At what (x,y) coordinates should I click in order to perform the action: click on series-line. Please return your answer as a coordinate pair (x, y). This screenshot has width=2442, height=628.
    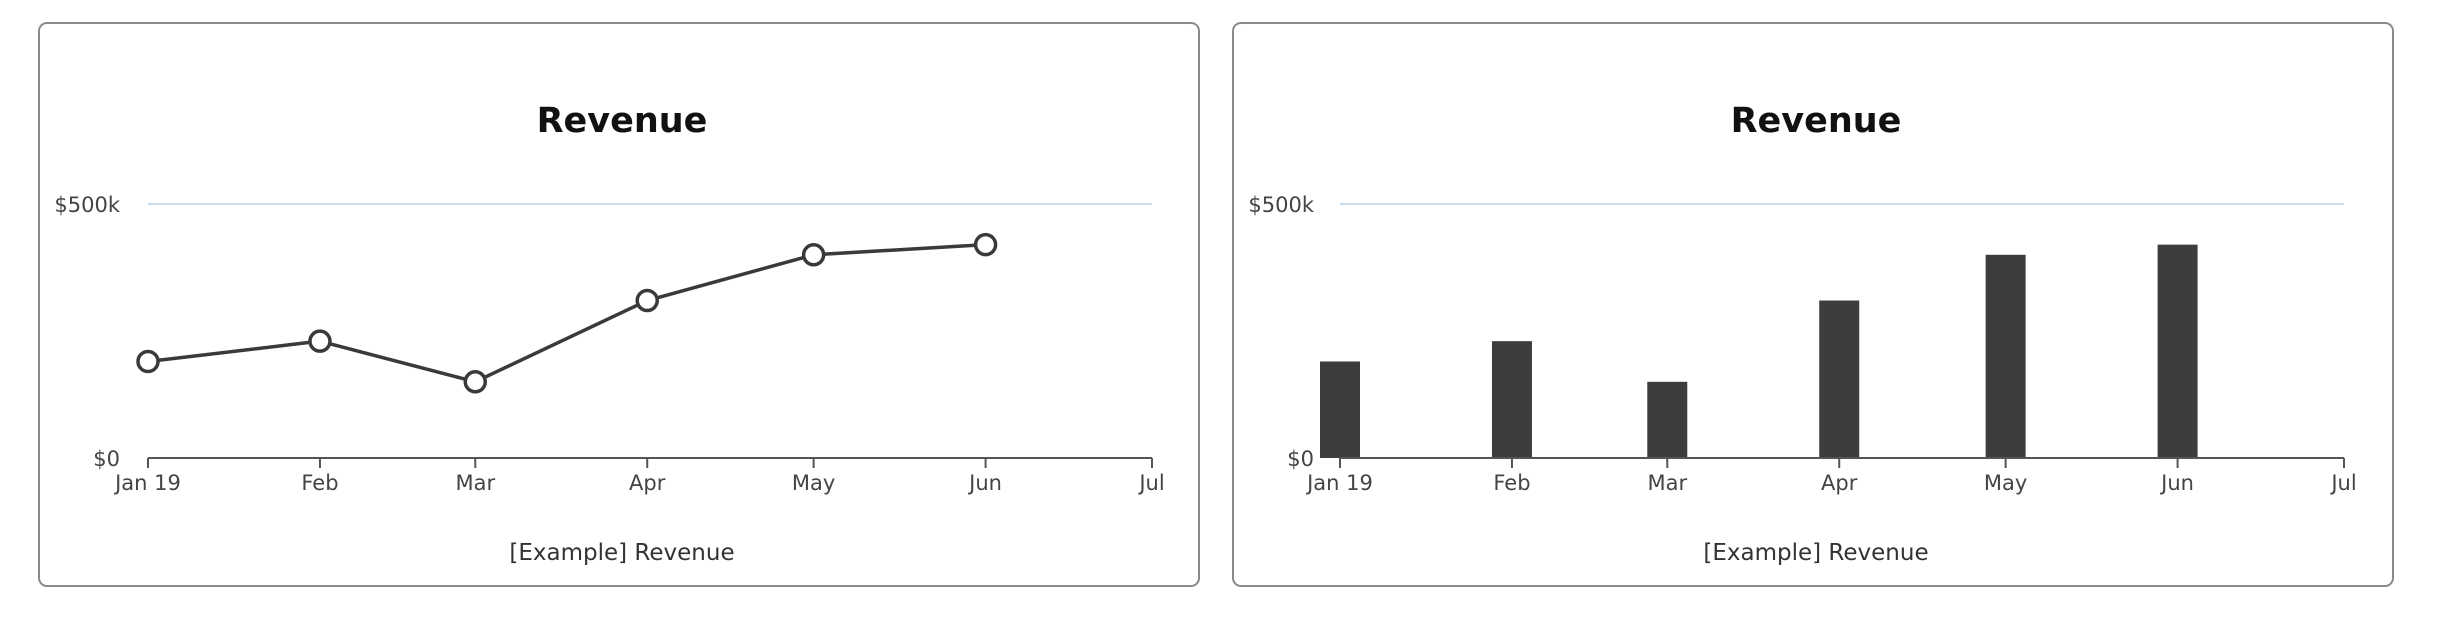
    Looking at the image, I should click on (566, 313).